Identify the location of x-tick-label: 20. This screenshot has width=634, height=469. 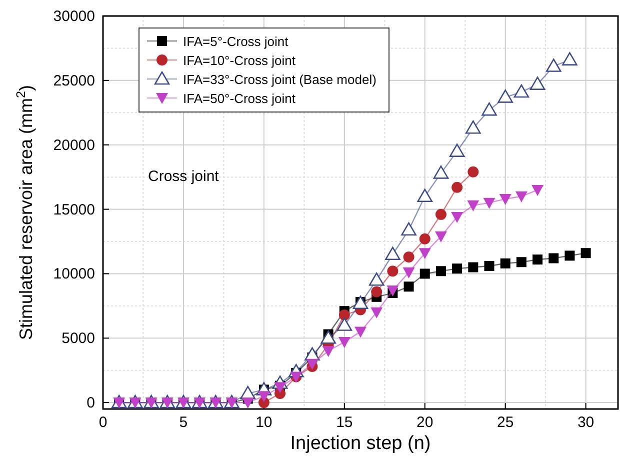
(425, 422).